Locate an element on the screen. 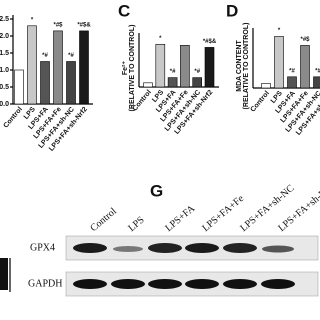 This screenshot has width=320, height=320. y-tick-label: 0.0 is located at coordinates (4, 104).